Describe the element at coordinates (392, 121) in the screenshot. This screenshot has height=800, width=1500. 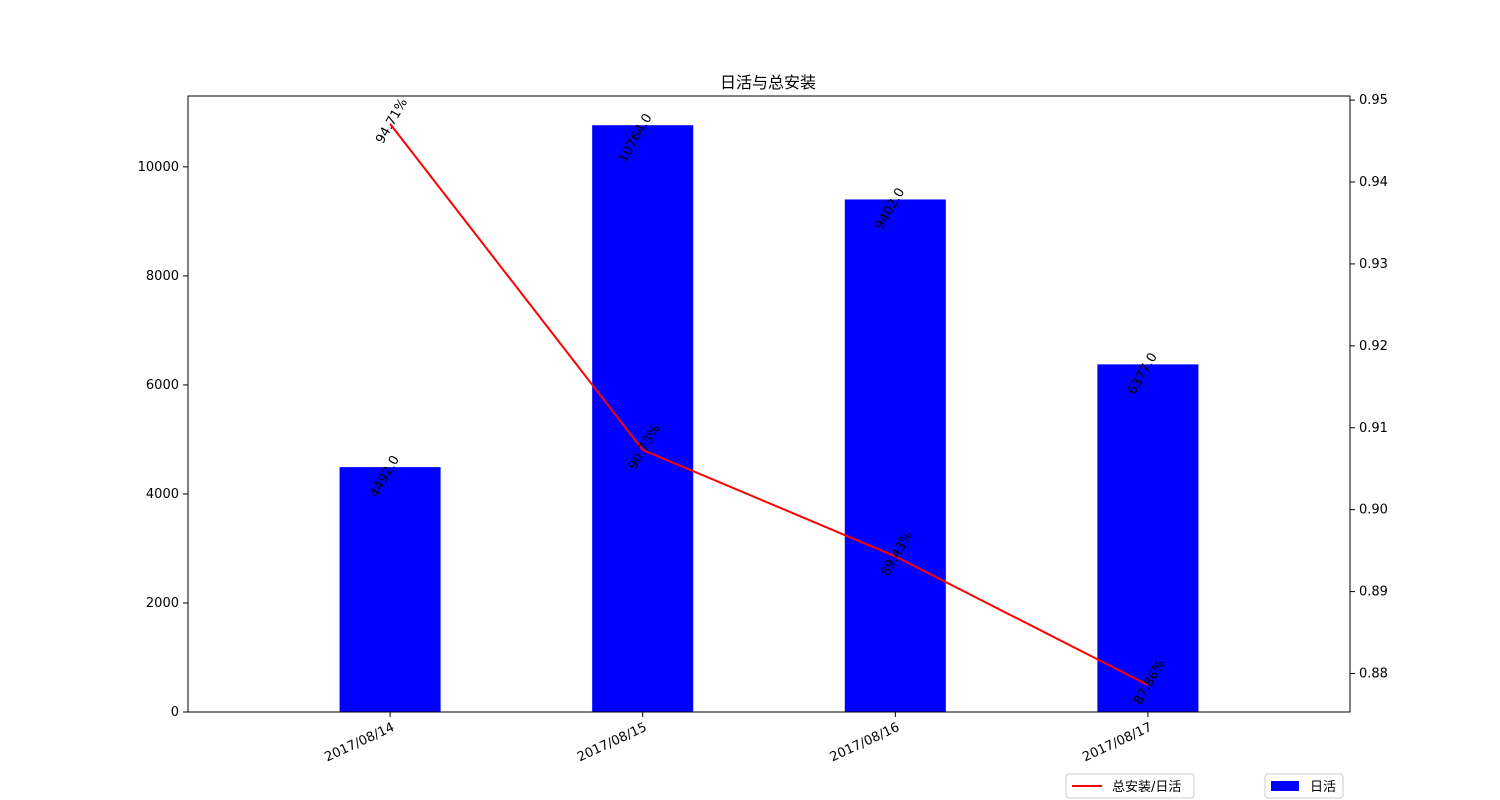
I see `line-data-label: 94.71%` at that location.